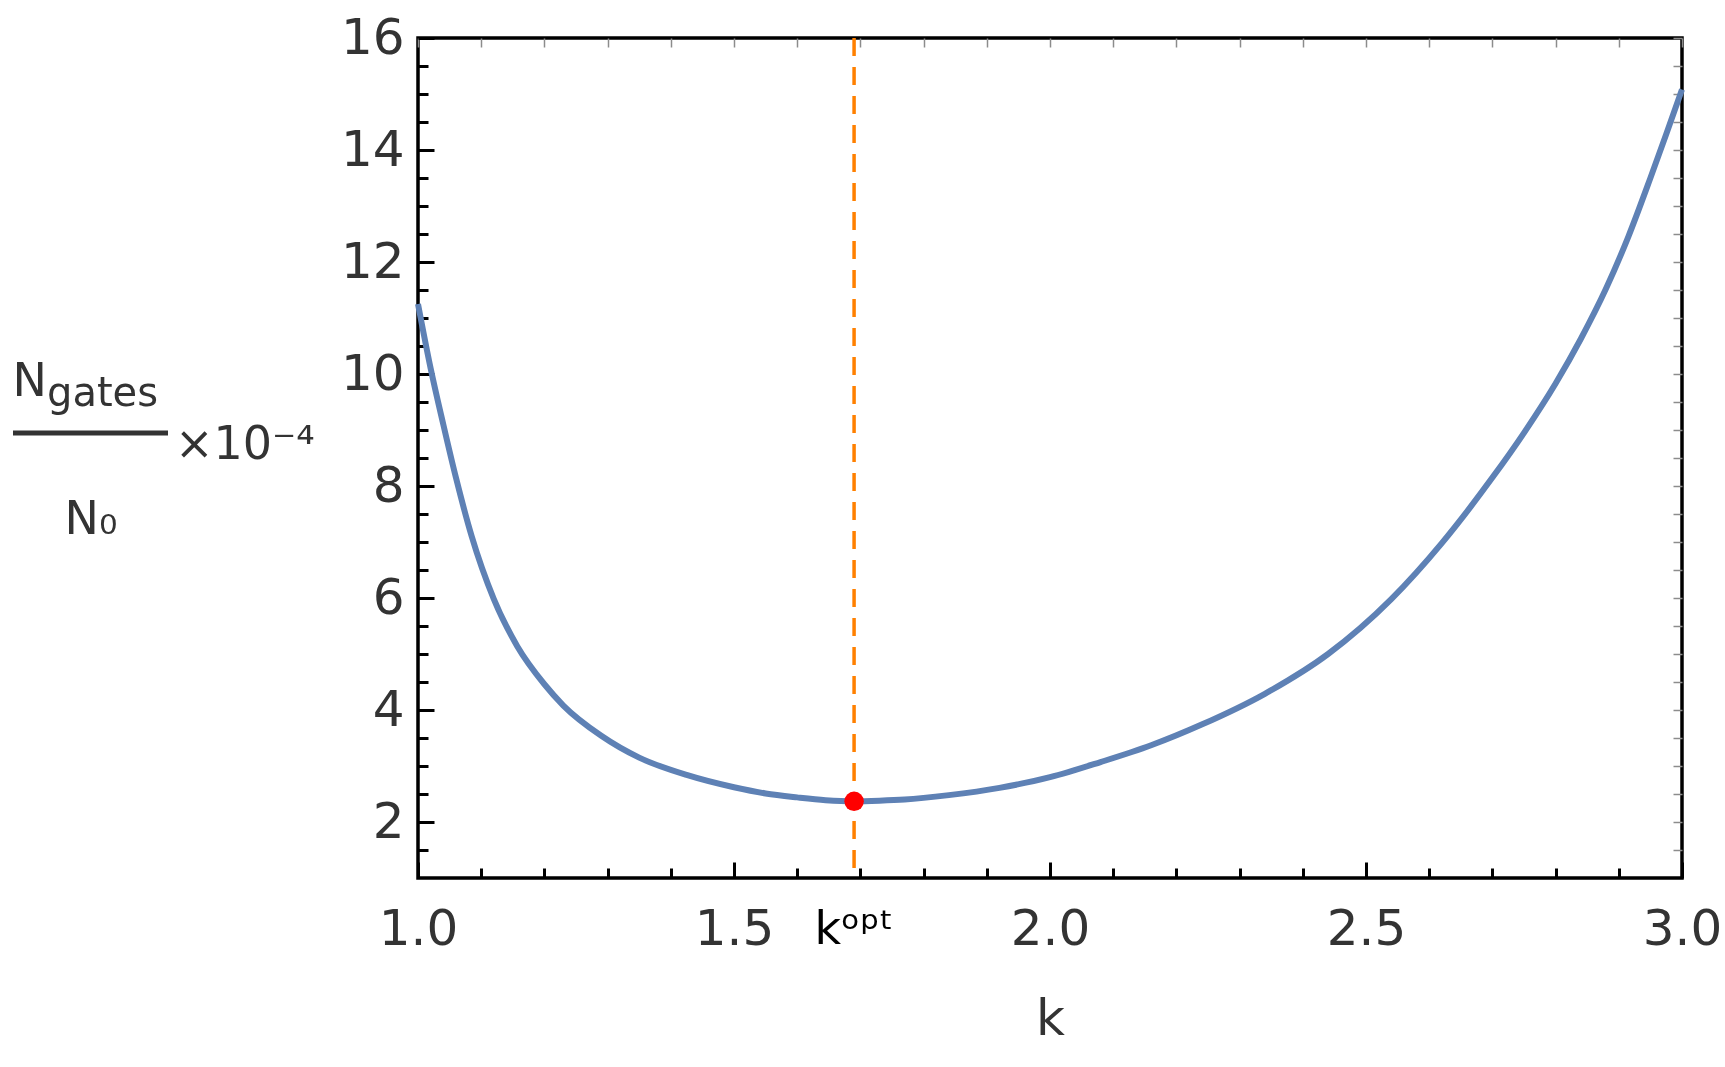  I want to click on y-tick-label: 6, so click(388, 596).